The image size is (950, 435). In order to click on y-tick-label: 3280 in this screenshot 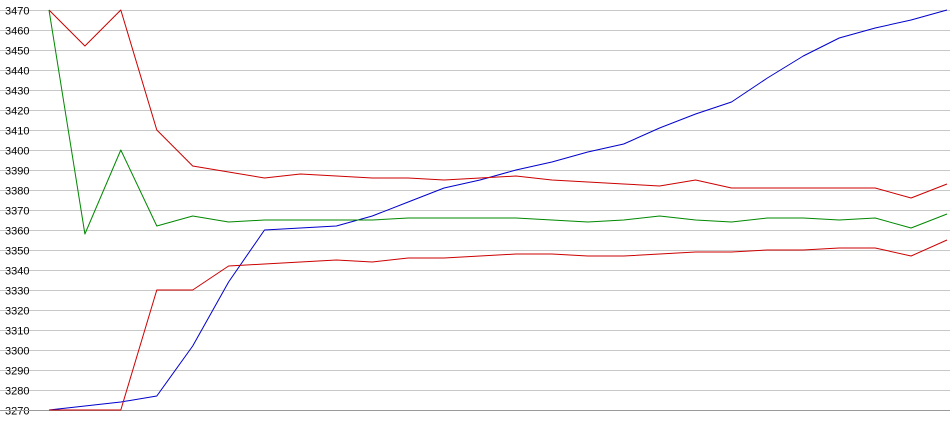, I will do `click(17, 392)`.